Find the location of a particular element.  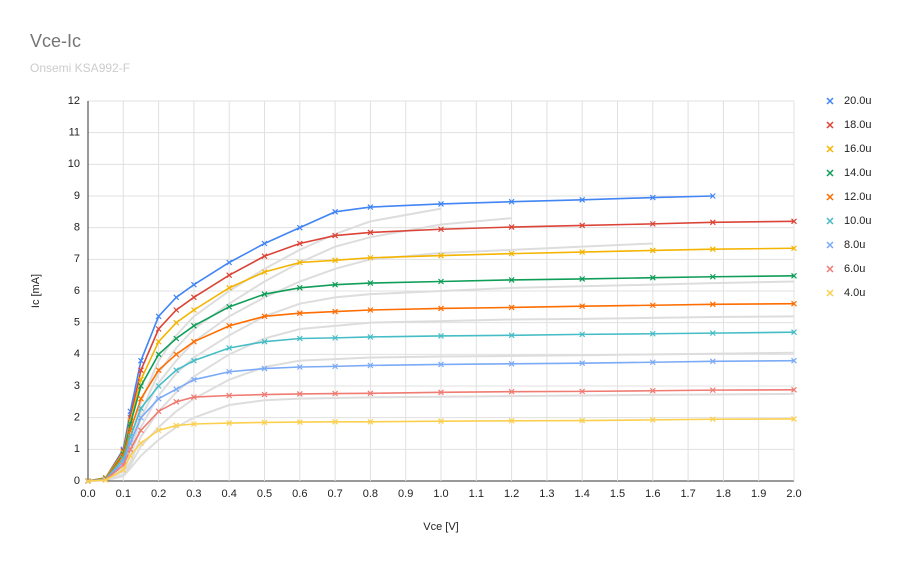

y-tick-label: 2 is located at coordinates (77, 418).